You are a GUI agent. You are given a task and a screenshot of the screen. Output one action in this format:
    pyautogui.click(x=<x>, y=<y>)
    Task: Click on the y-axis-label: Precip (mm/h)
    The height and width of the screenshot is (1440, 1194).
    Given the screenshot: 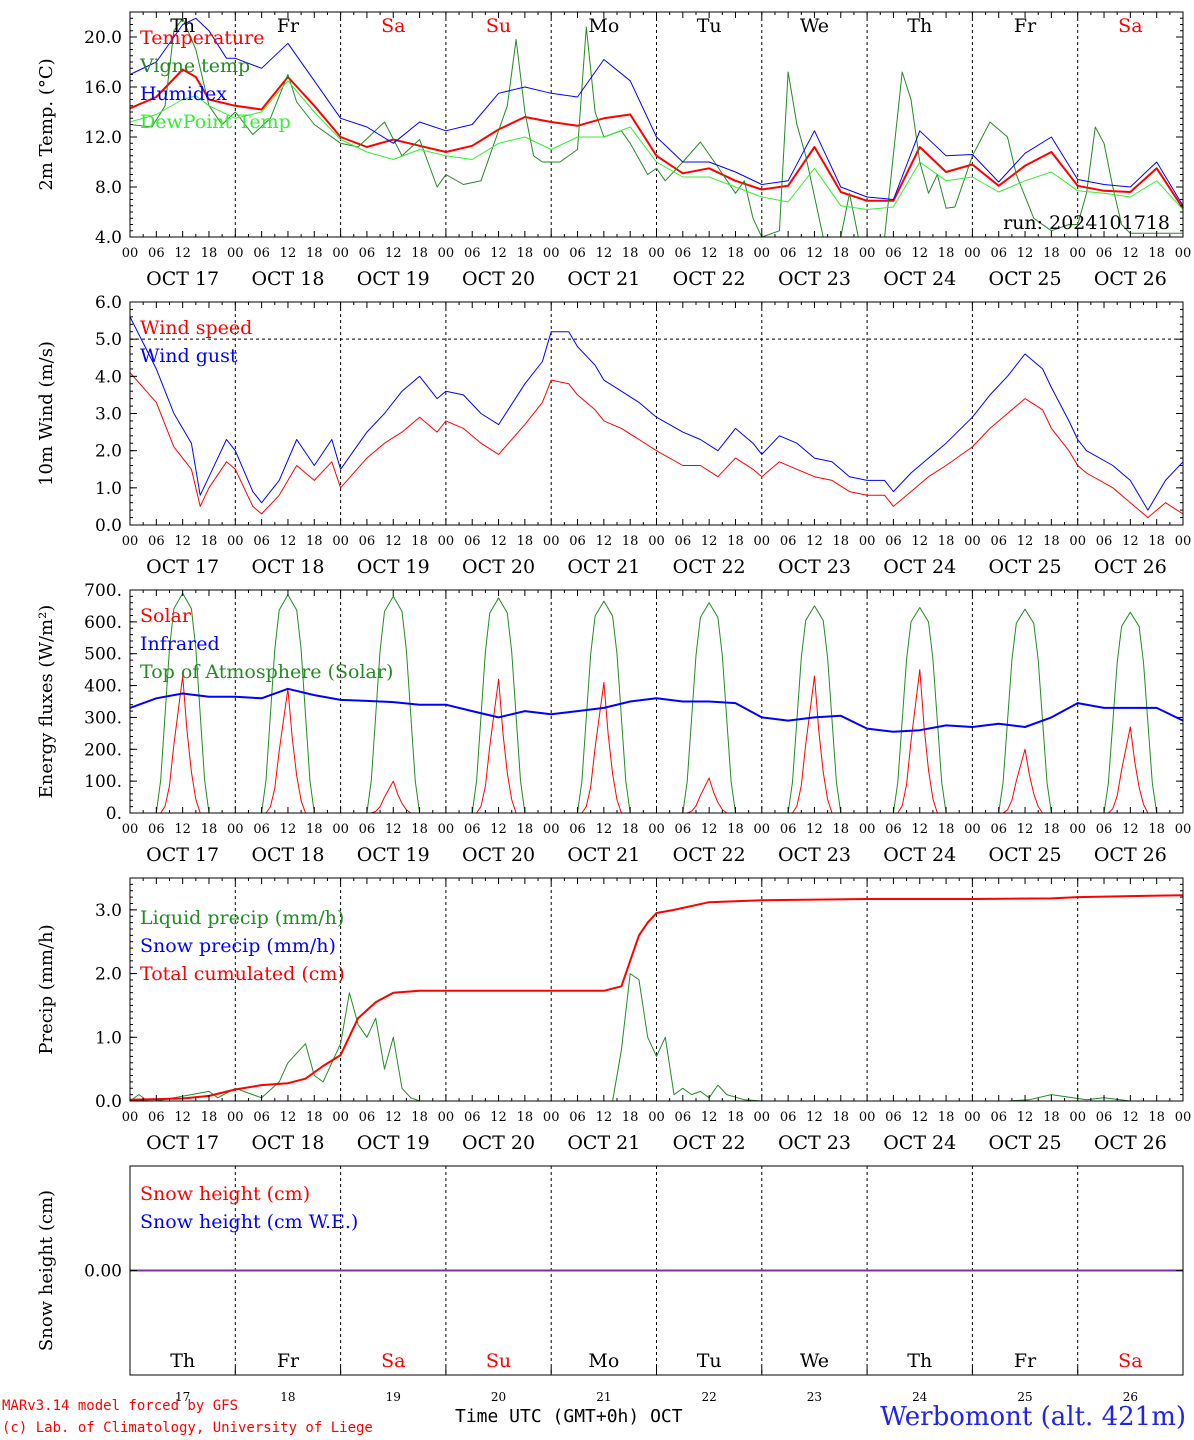 What is the action you would take?
    pyautogui.click(x=46, y=989)
    